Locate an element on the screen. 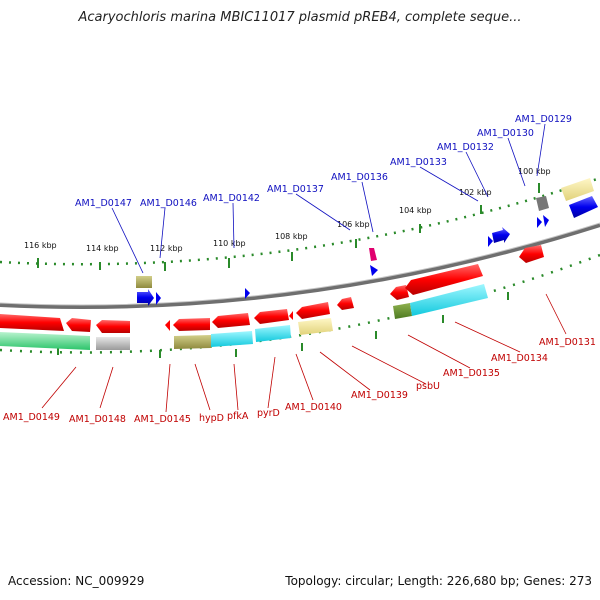 Image resolution: width=600 pixels, height=600 pixels. category-boxes is located at coordinates (244, 317).